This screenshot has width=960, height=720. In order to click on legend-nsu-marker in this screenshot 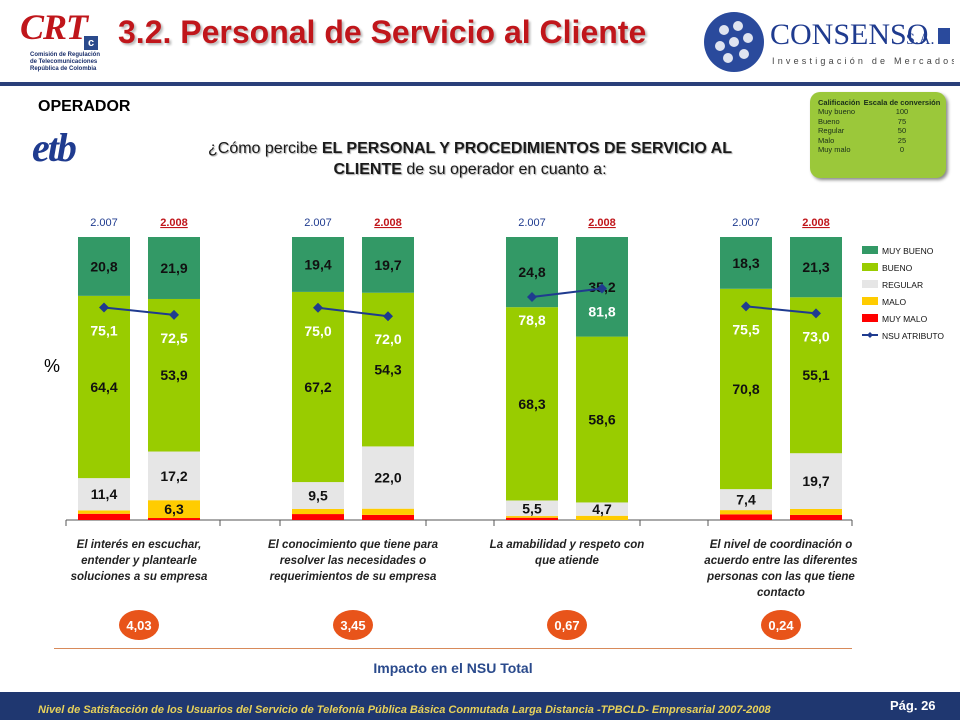, I will do `click(870, 335)`.